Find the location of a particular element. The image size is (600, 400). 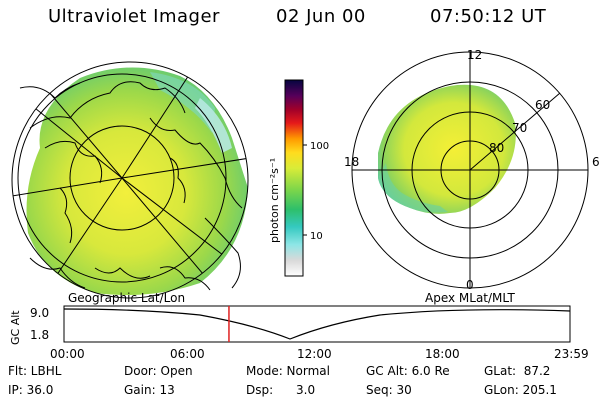

mlt-label-18: 18 is located at coordinates (351, 162).